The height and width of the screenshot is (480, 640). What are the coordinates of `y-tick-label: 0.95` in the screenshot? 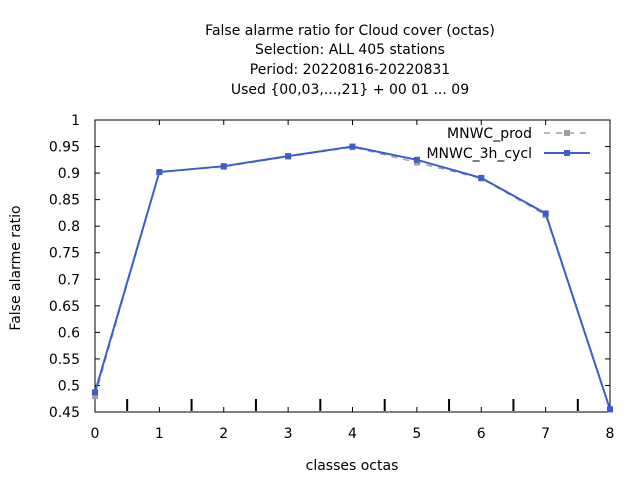 It's located at (64, 148).